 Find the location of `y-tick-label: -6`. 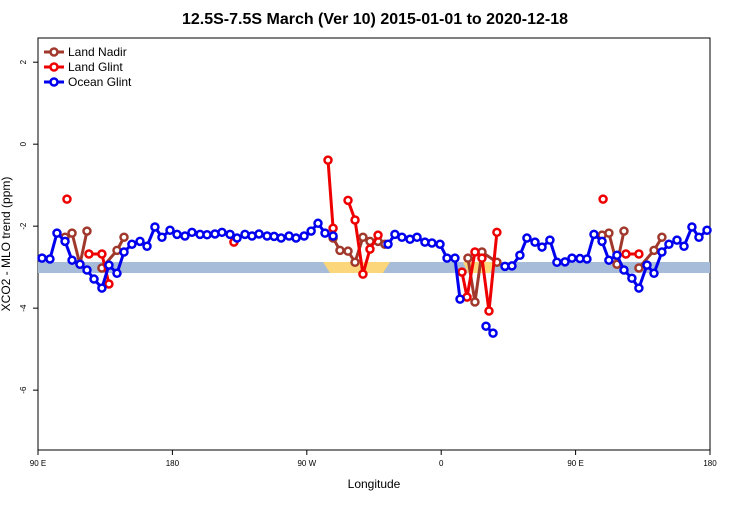

y-tick-label: -6 is located at coordinates (23, 390).